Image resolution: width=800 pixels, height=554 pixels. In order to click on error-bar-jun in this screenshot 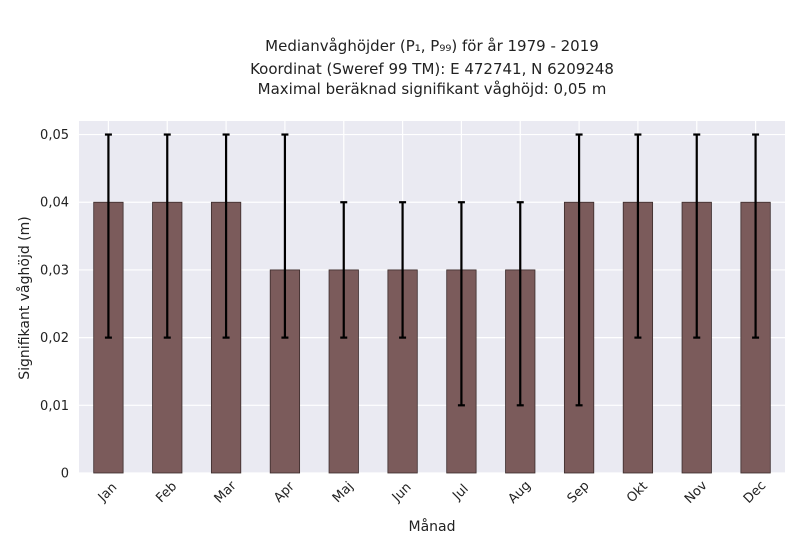, I will do `click(403, 270)`.